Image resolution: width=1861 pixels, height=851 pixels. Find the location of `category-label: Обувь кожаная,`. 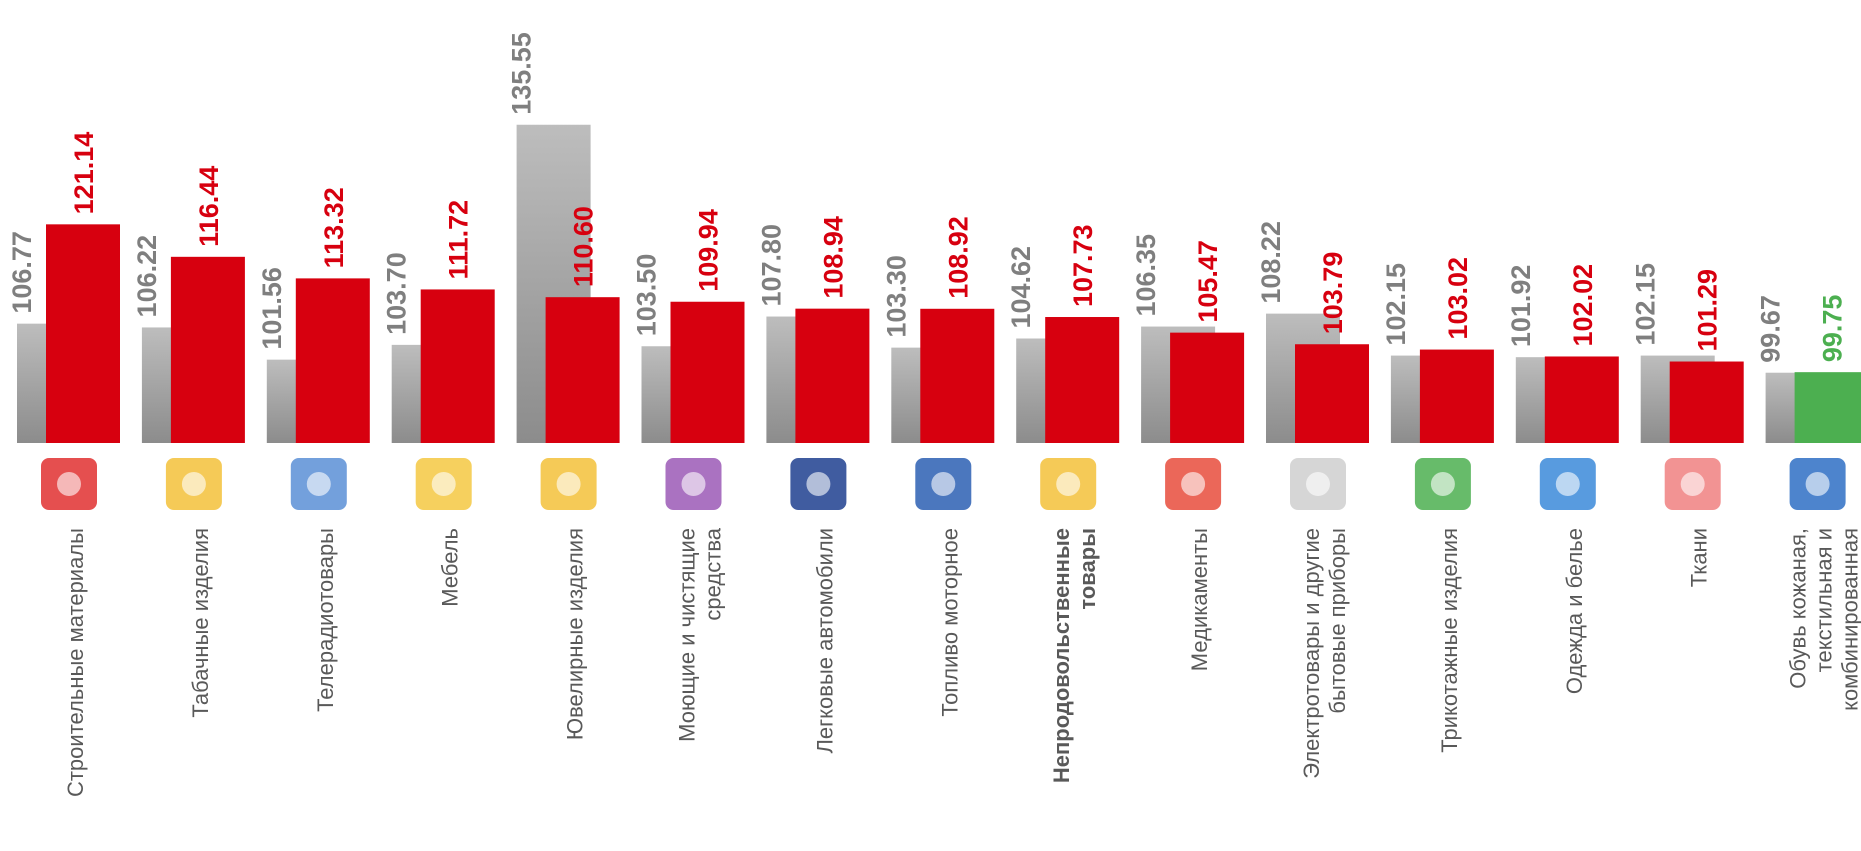

category-label: Обувь кожаная, is located at coordinates (1798, 608).